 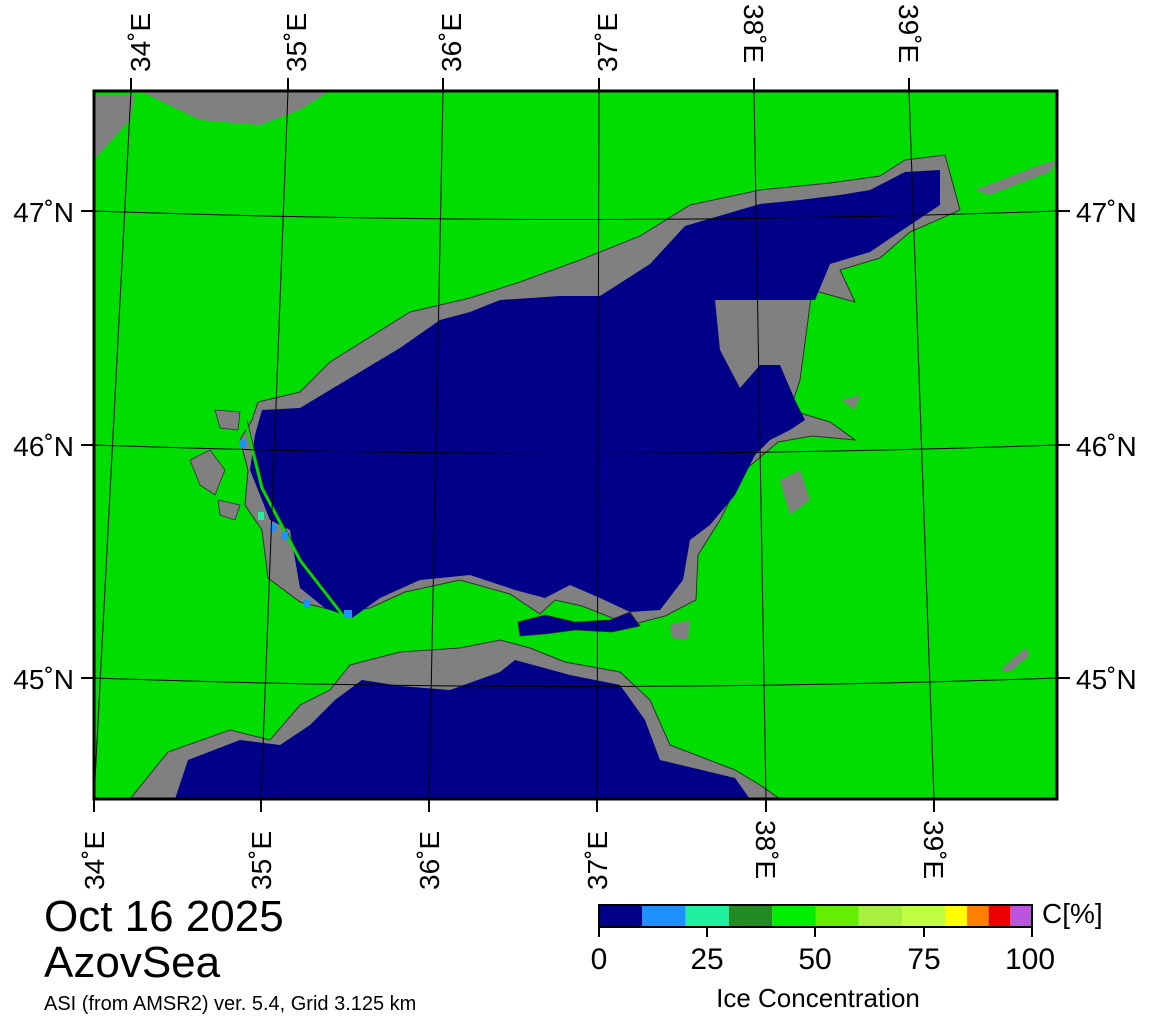 I want to click on right-lat-label: 46˚N, so click(x=1106, y=446).